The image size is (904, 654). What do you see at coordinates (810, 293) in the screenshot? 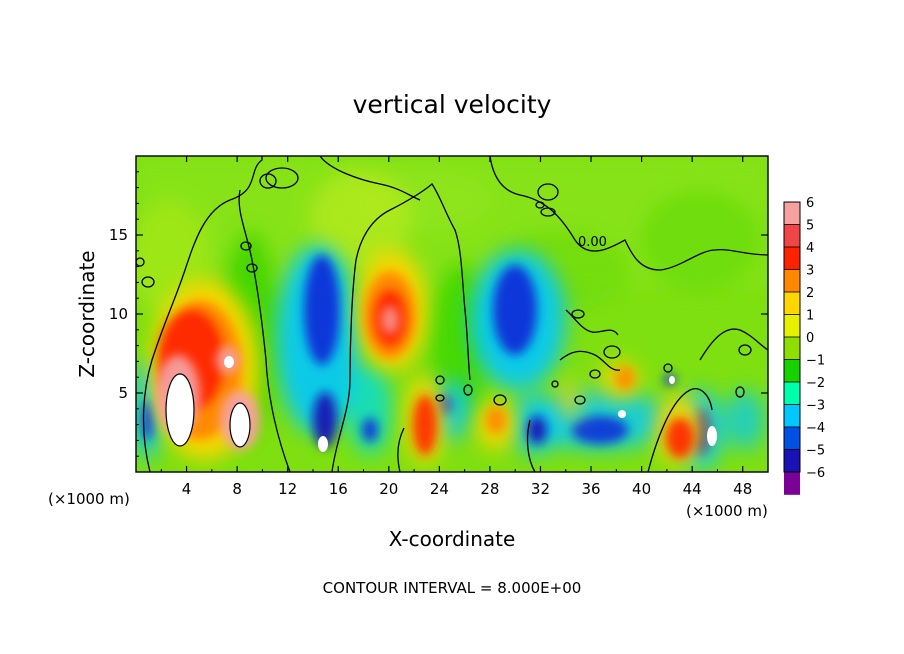
I see `colorbar-tick-label: 2` at bounding box center [810, 293].